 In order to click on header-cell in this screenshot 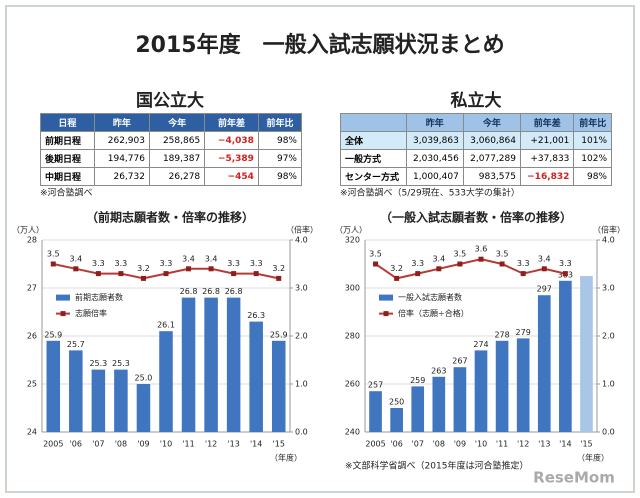, I will do `click(373, 122)`.